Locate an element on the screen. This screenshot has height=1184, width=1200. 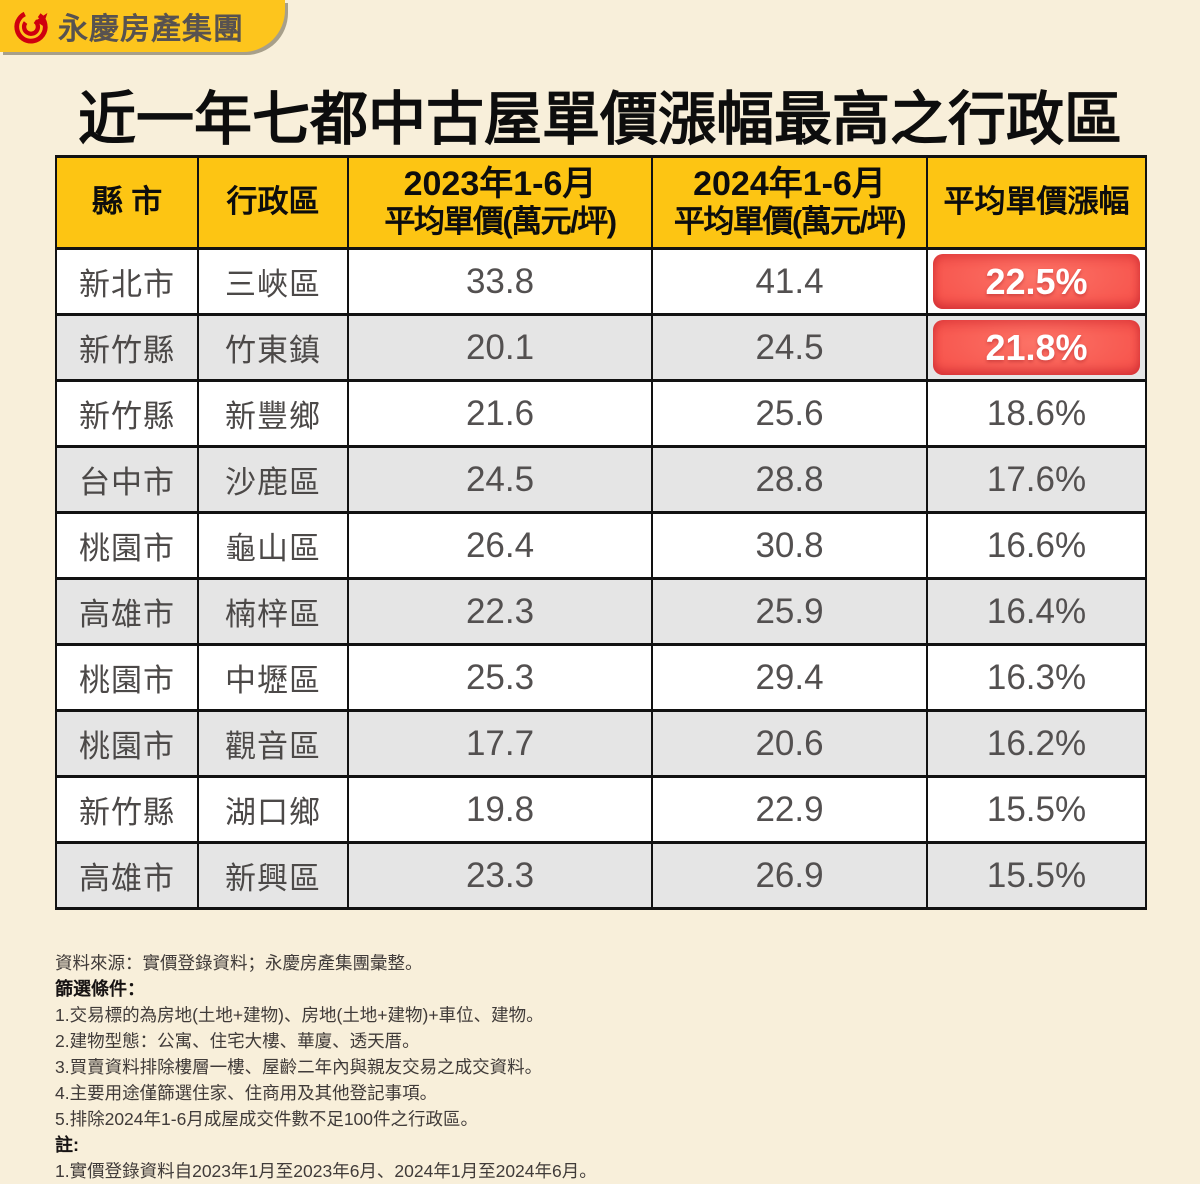
change-cell: 16.4% is located at coordinates (1036, 611).